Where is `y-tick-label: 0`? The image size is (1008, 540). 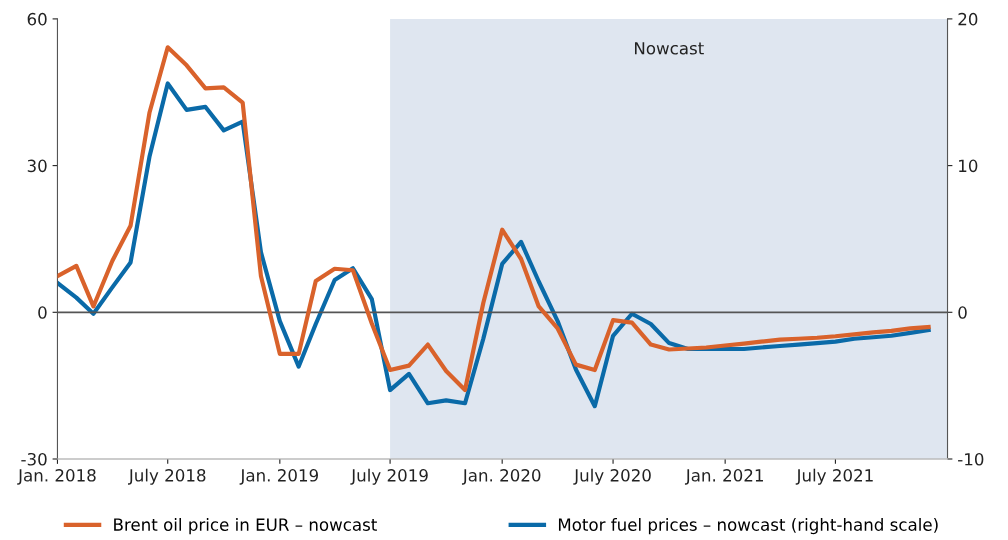
y-tick-label: 0 is located at coordinates (42, 312).